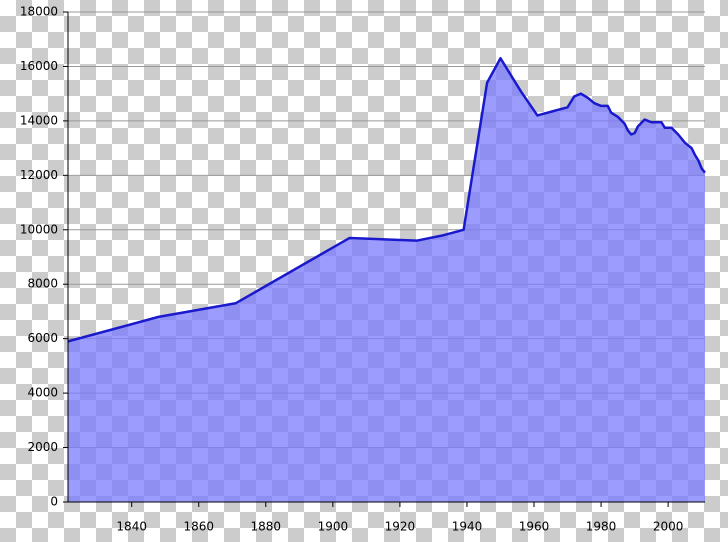 The image size is (728, 542). Describe the element at coordinates (198, 527) in the screenshot. I see `x-tick-label: 1860` at that location.